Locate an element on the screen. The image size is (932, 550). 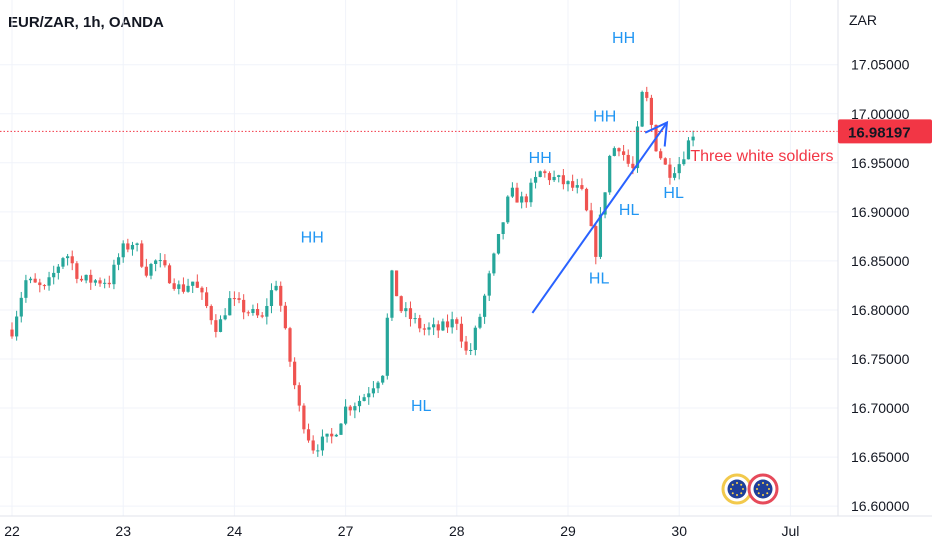
currency-label: ZAR is located at coordinates (863, 20).